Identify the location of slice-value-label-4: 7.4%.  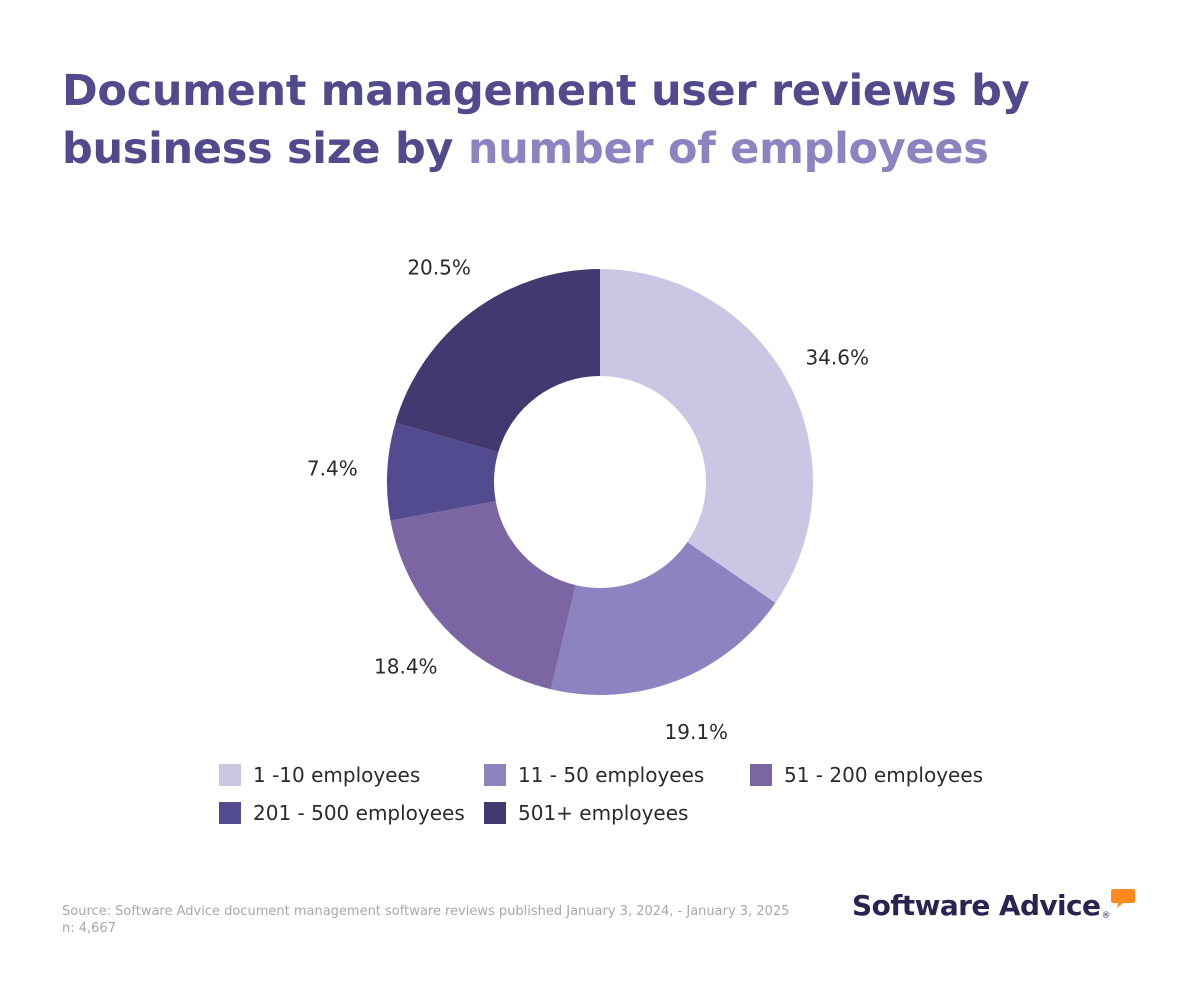
(332, 469).